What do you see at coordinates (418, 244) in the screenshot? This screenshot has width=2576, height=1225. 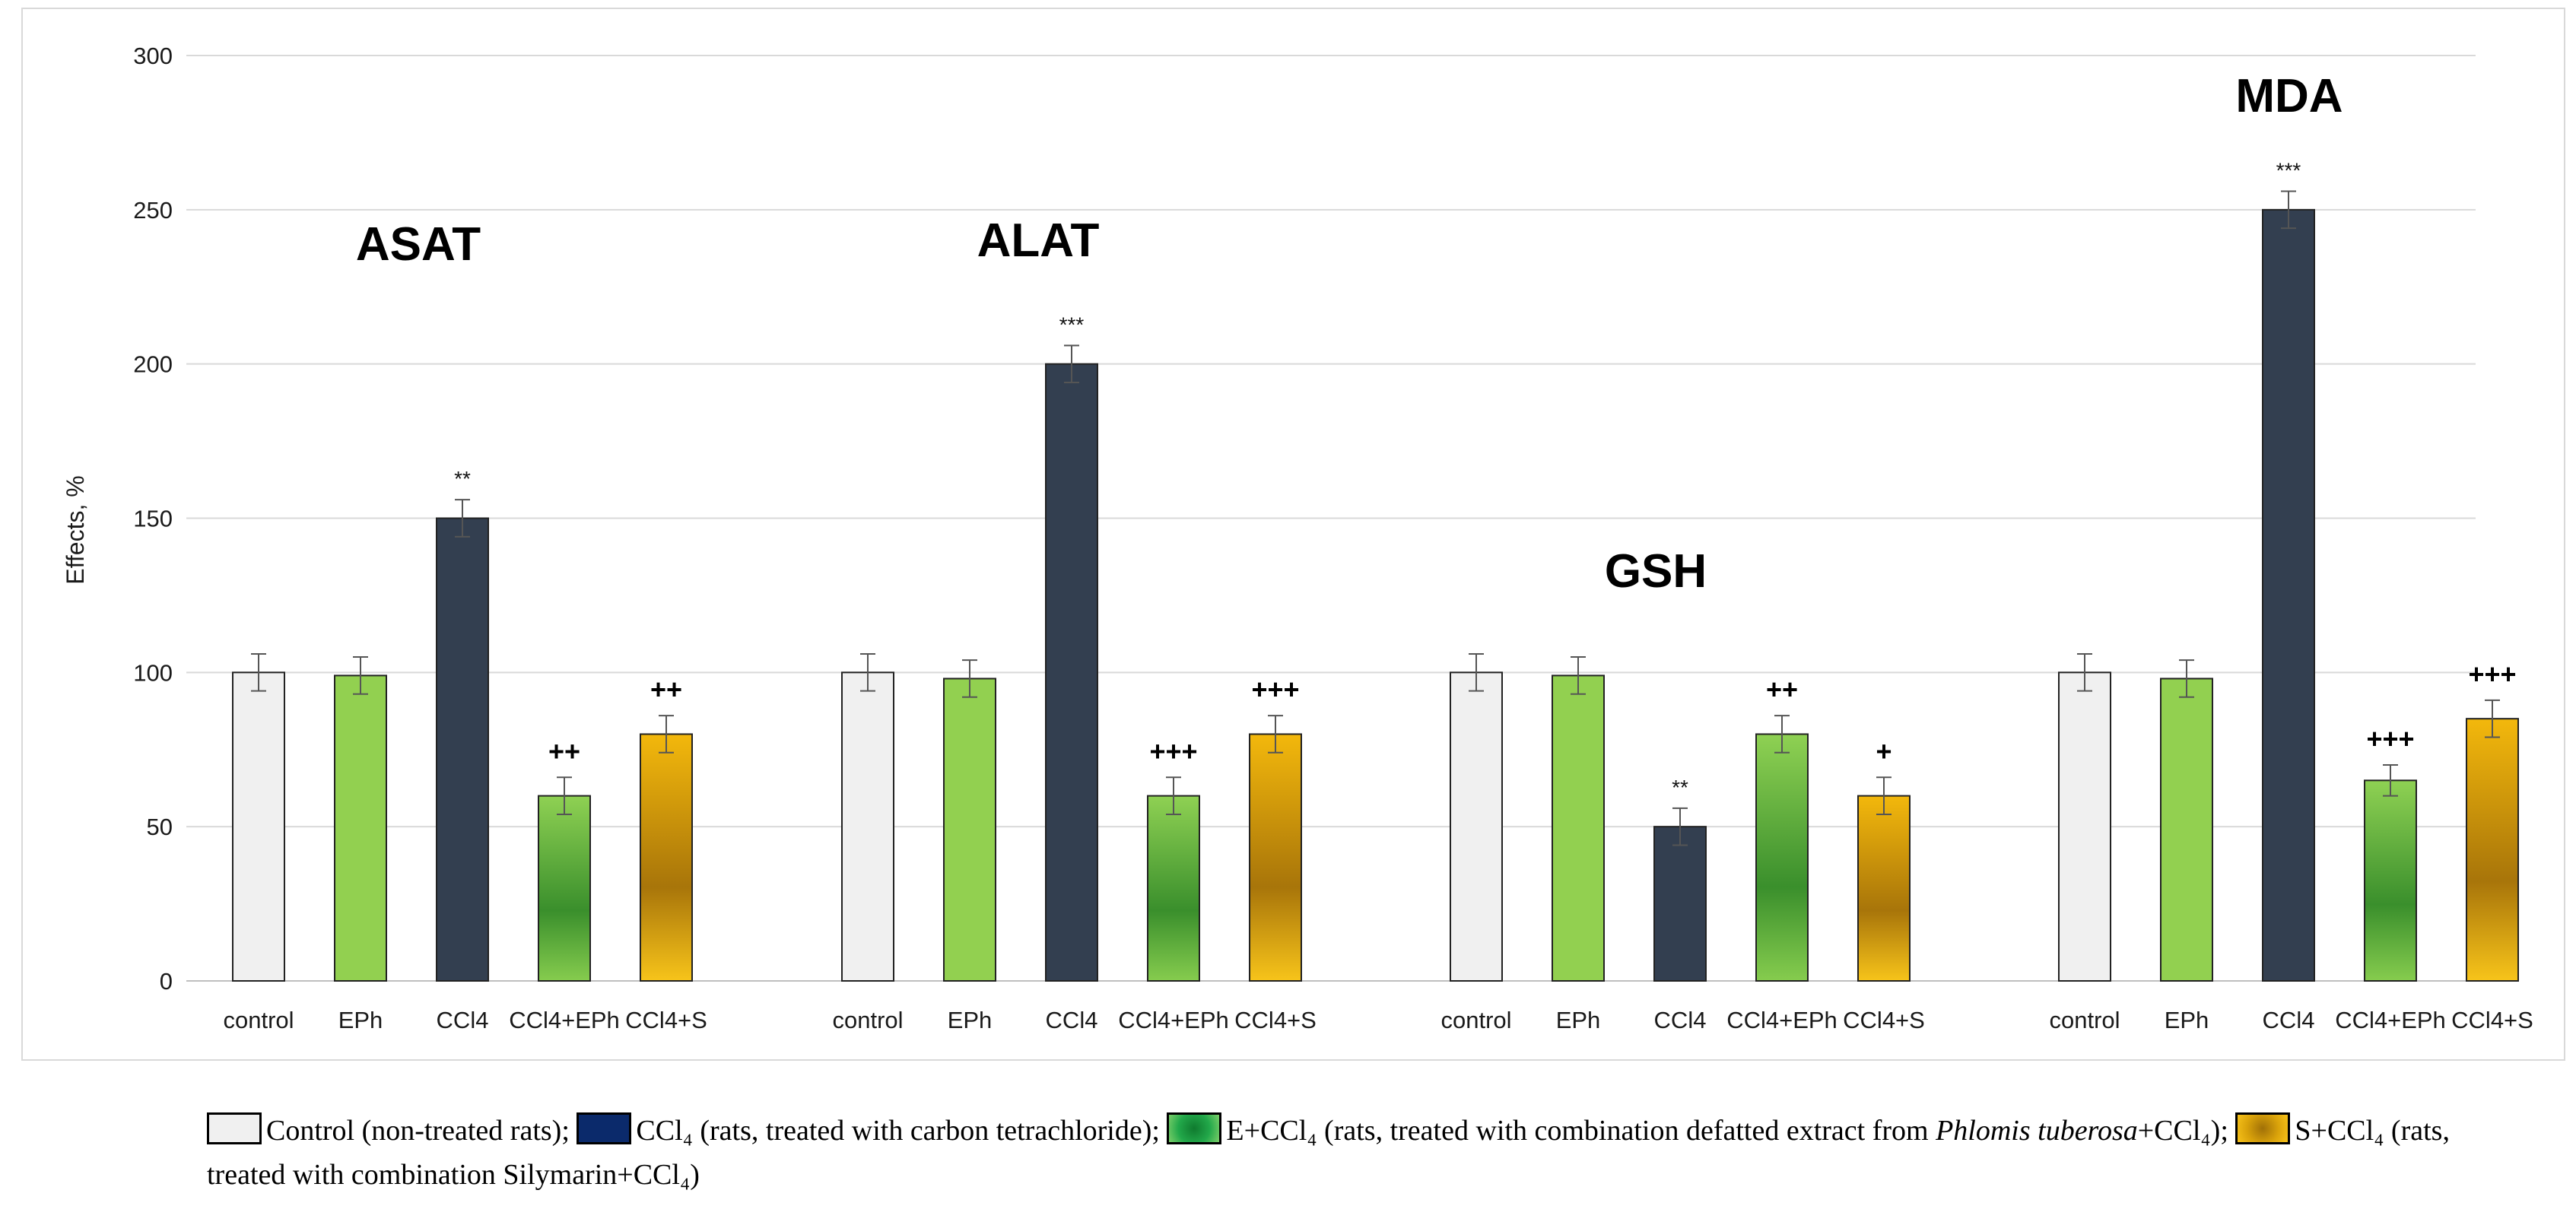 I see `group-title-asat: ASAT` at bounding box center [418, 244].